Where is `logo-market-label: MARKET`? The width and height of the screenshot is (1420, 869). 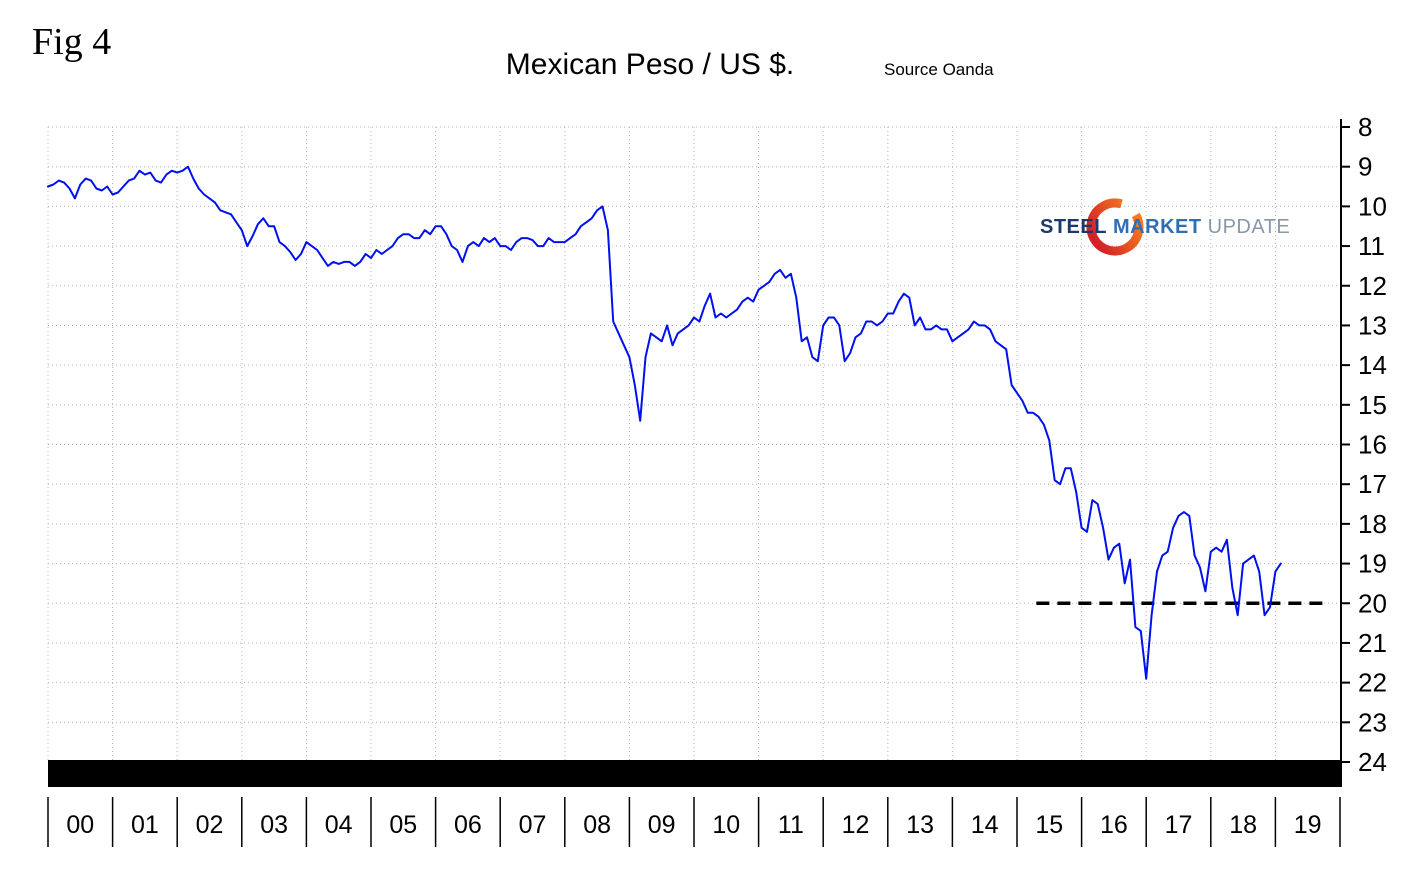 logo-market-label: MARKET is located at coordinates (1157, 227).